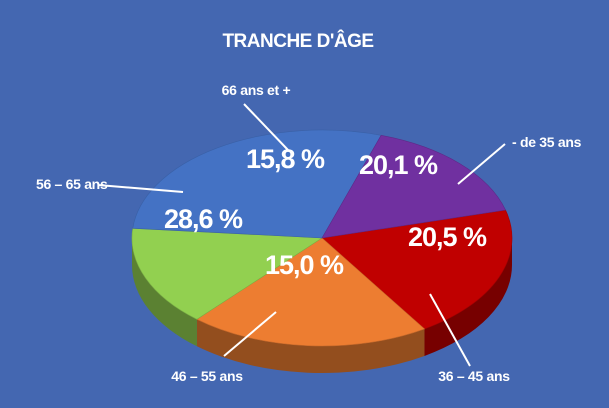  I want to click on chart-title: TRANCHE D'ÂGE, so click(297, 41).